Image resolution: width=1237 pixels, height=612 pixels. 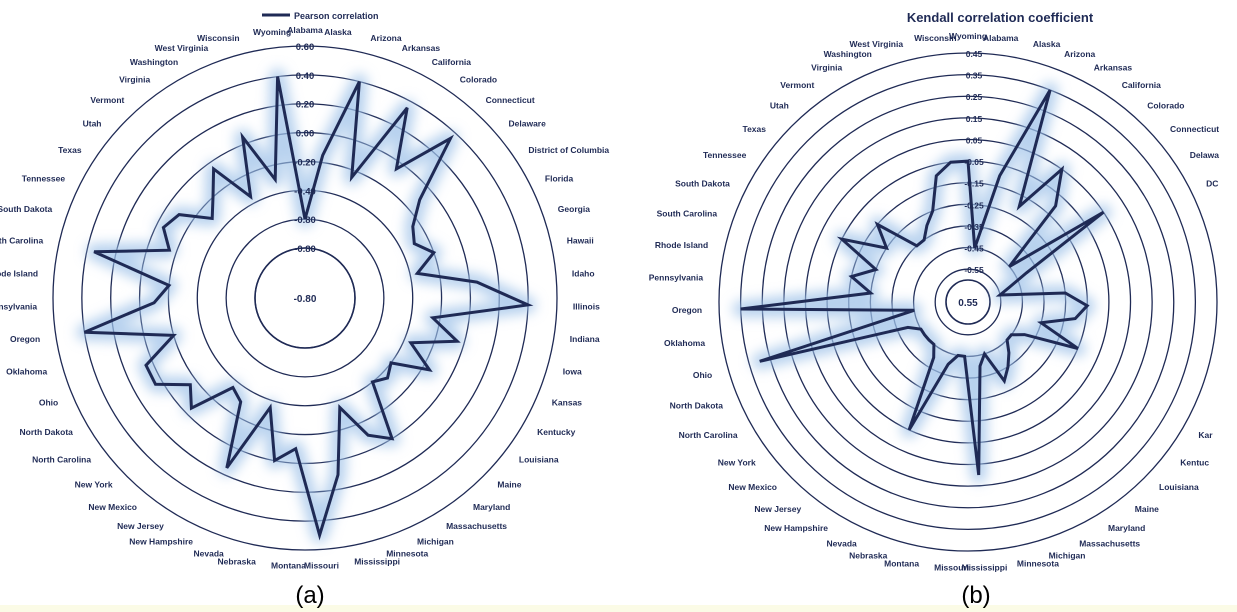 I want to click on tick-label: -0.35, so click(x=974, y=227).